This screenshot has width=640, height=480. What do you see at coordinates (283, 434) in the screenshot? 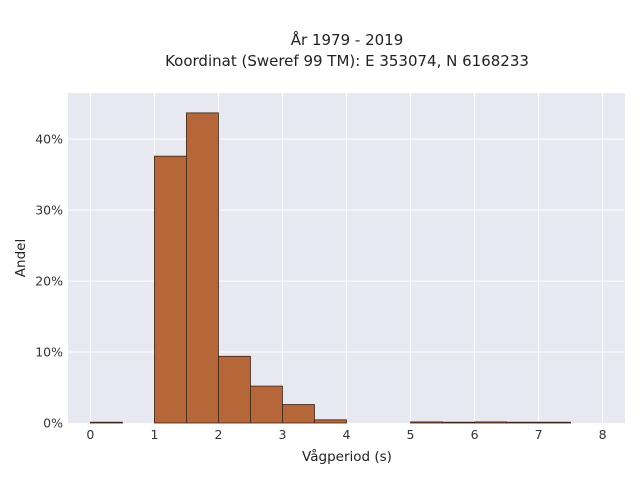
I see `x-tick-label: 3` at bounding box center [283, 434].